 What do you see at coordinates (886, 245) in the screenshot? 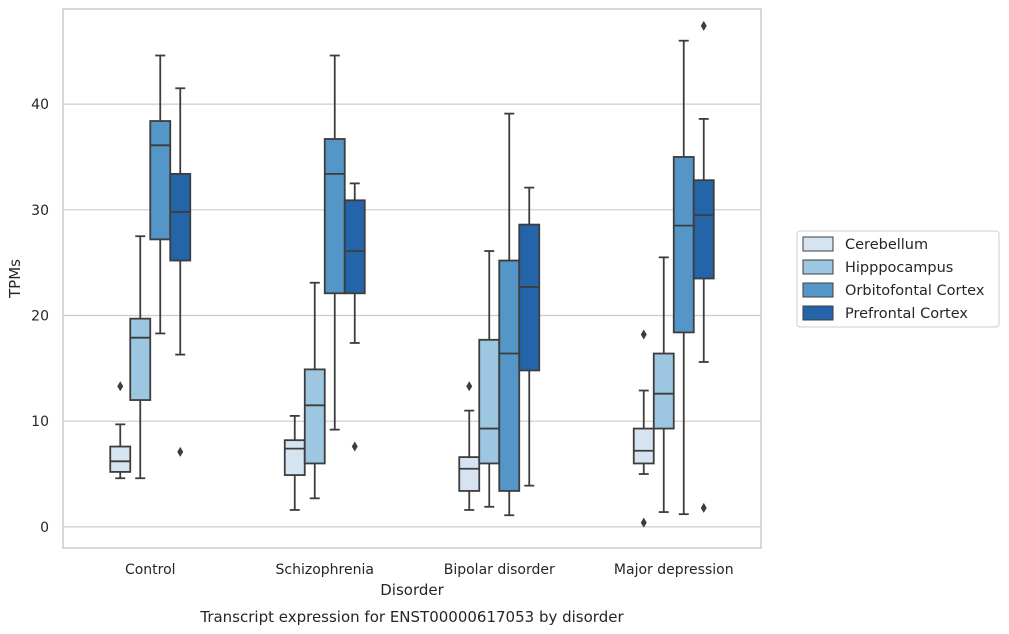
I see `legend-label: Cerebellum` at bounding box center [886, 245].